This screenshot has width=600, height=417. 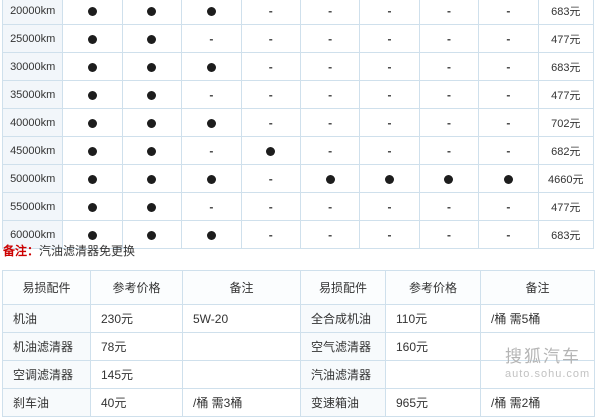 I want to click on part-name-cell: 空调滤清器, so click(x=46, y=374).